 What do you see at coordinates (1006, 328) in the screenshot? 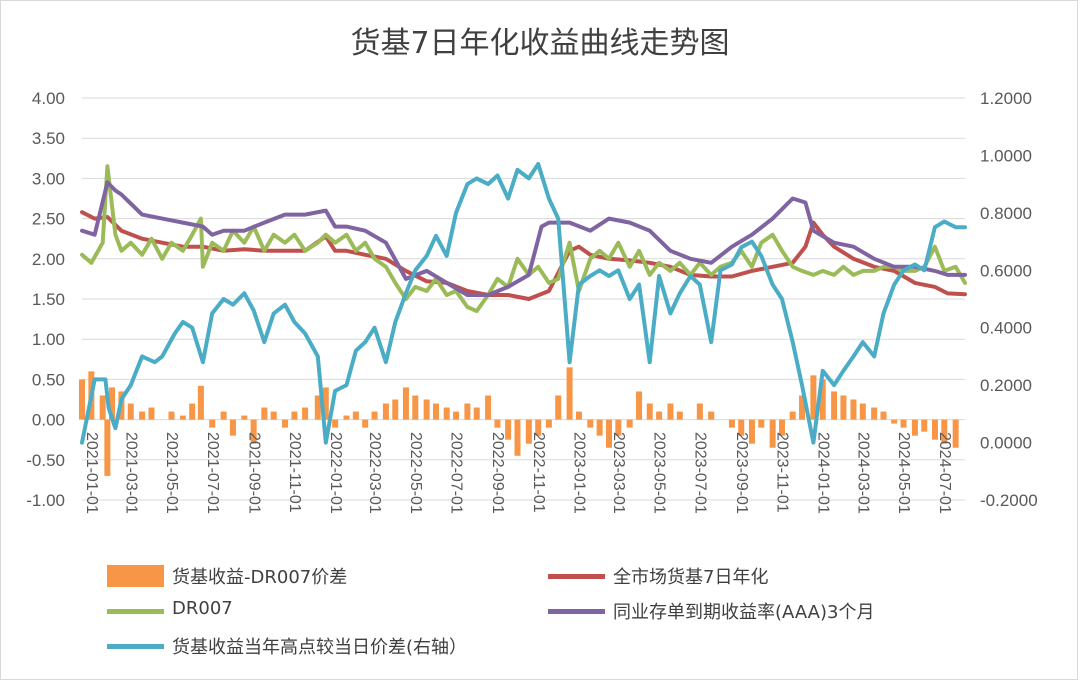
I see `right-tick-label: 0.4000` at bounding box center [1006, 328].